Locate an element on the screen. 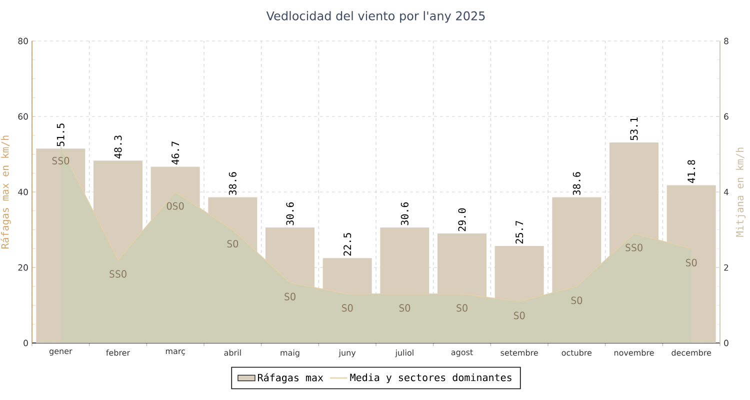 Image resolution: width=750 pixels, height=400 pixels. y2-tick-label: 2 is located at coordinates (726, 267).